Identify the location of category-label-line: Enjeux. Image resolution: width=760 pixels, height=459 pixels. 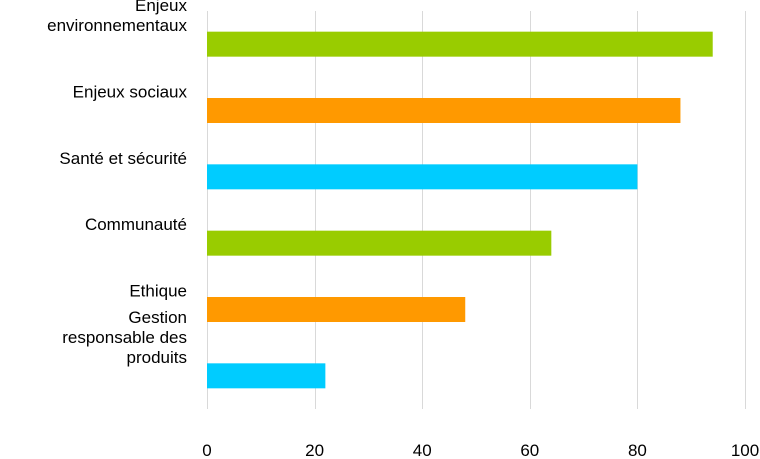
(161, 7).